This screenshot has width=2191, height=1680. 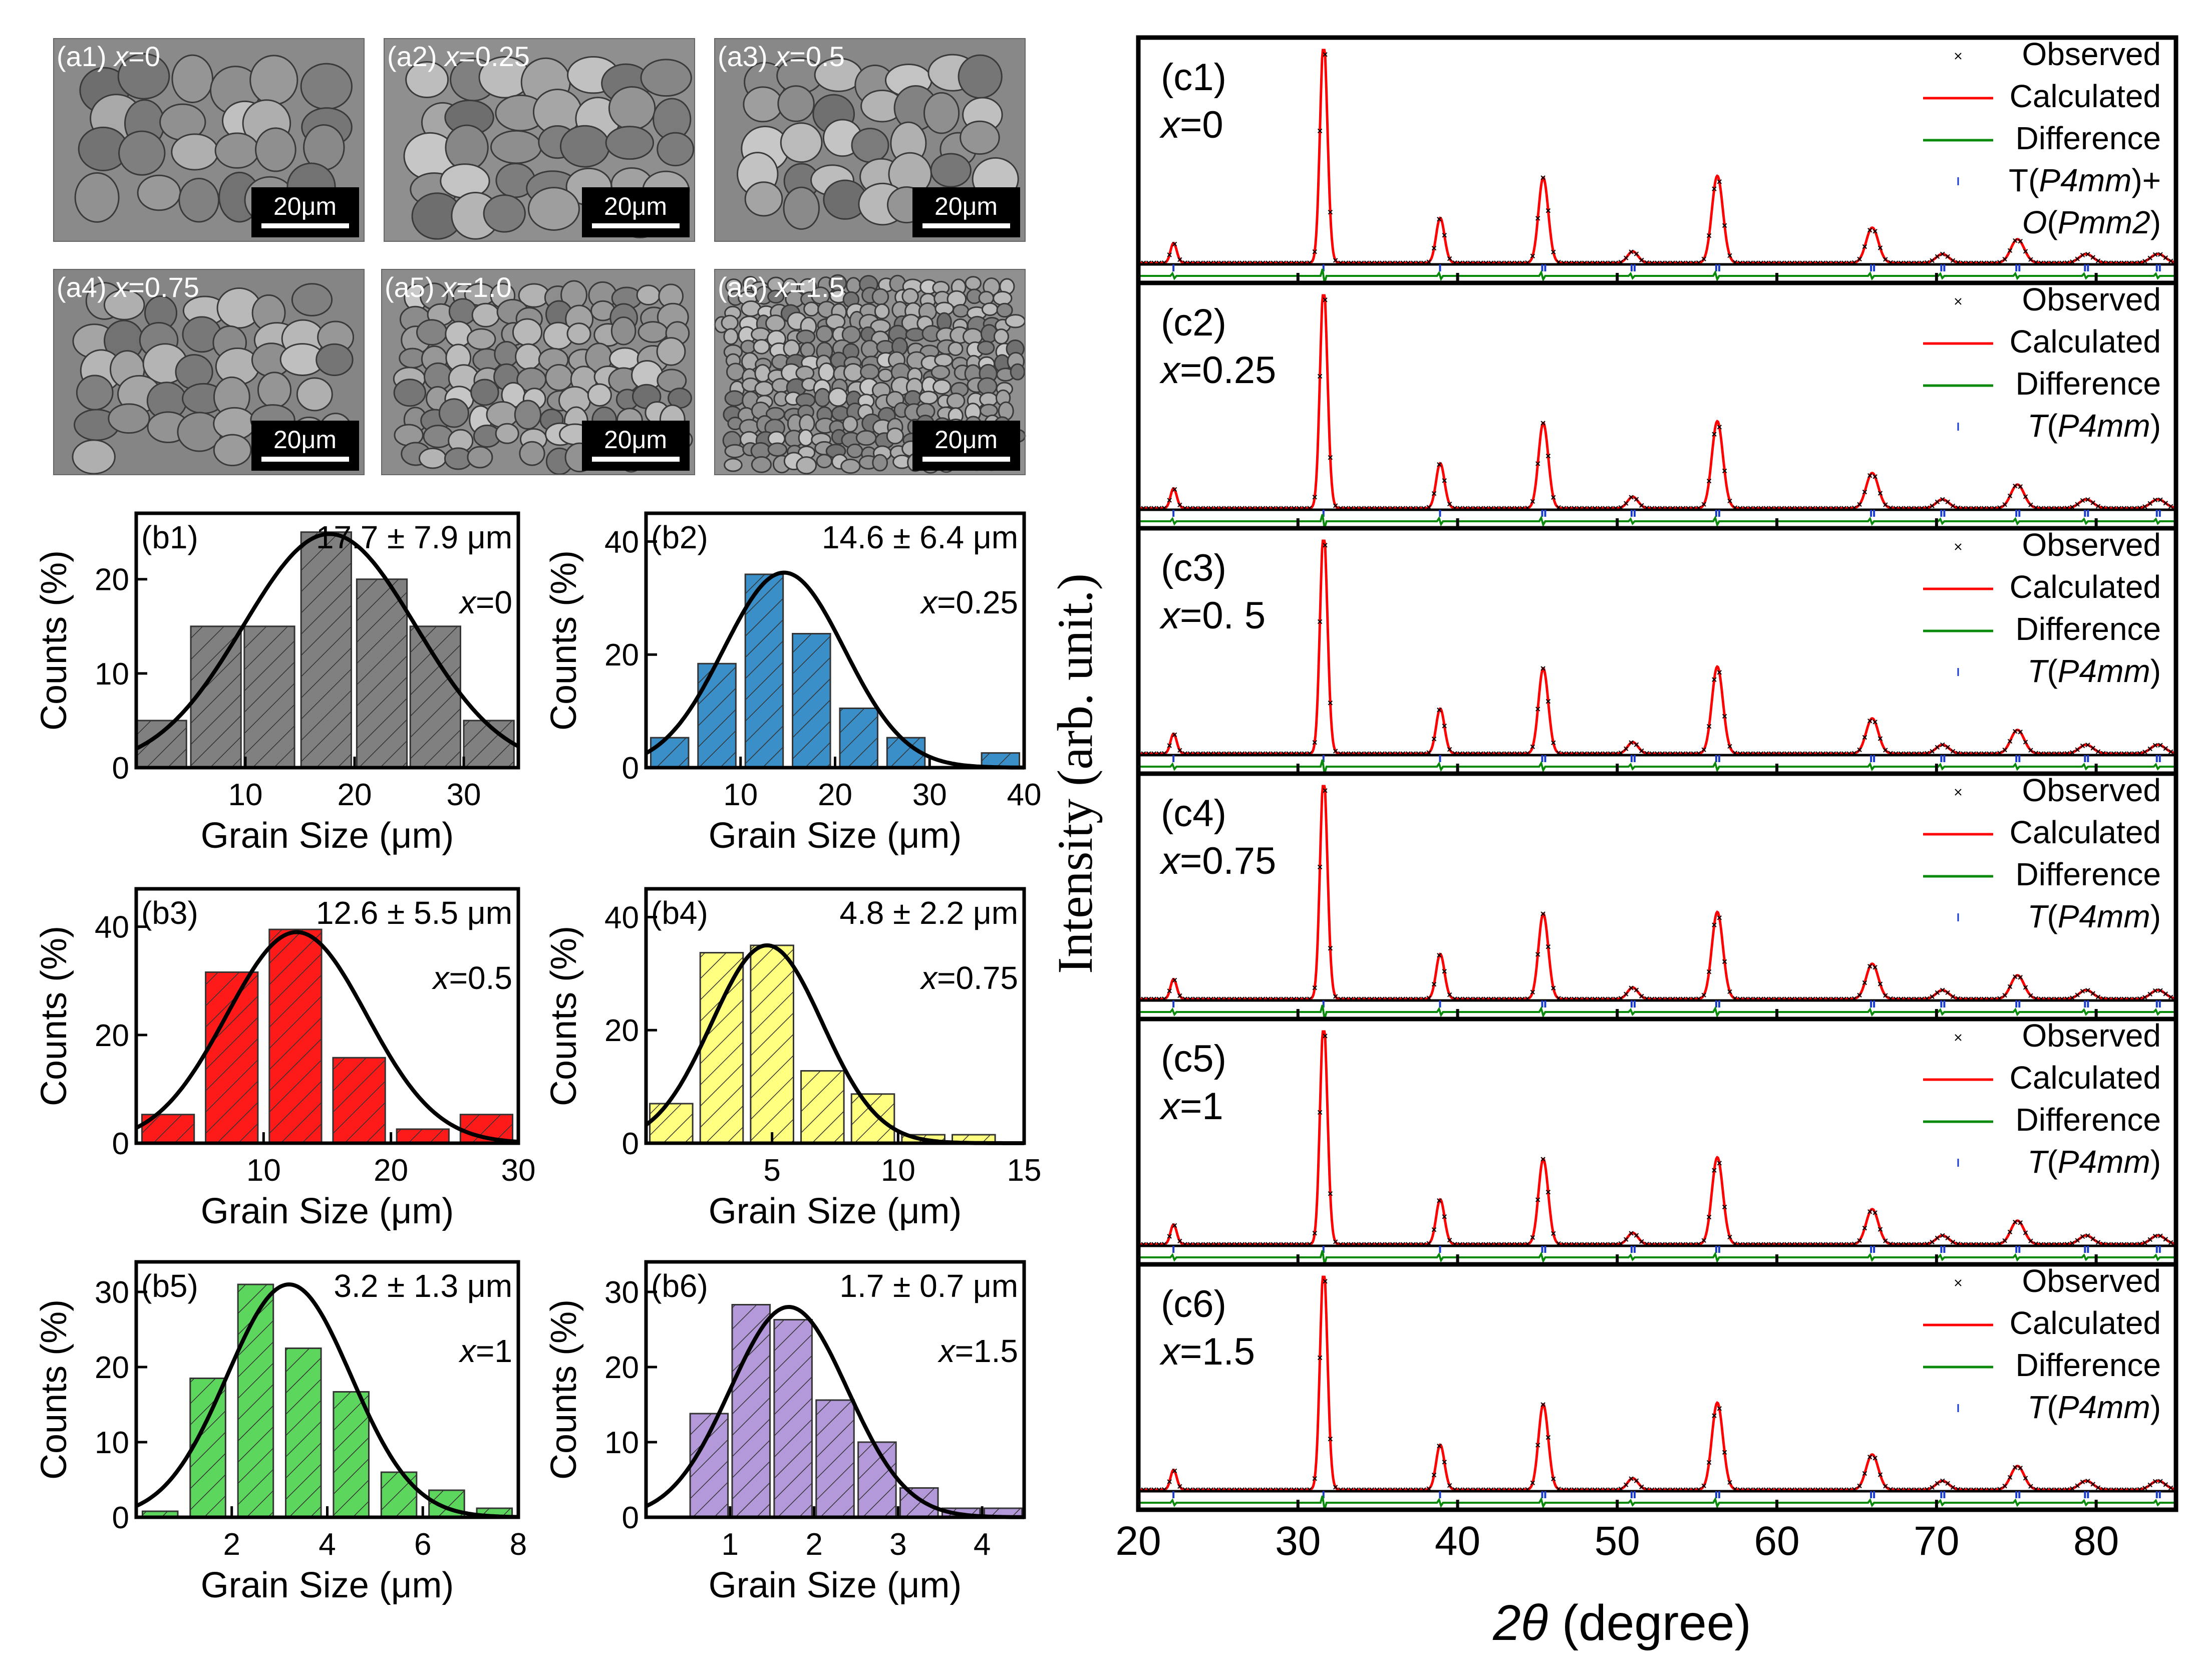 I want to click on composition-value: =0.5, so click(x=480, y=978).